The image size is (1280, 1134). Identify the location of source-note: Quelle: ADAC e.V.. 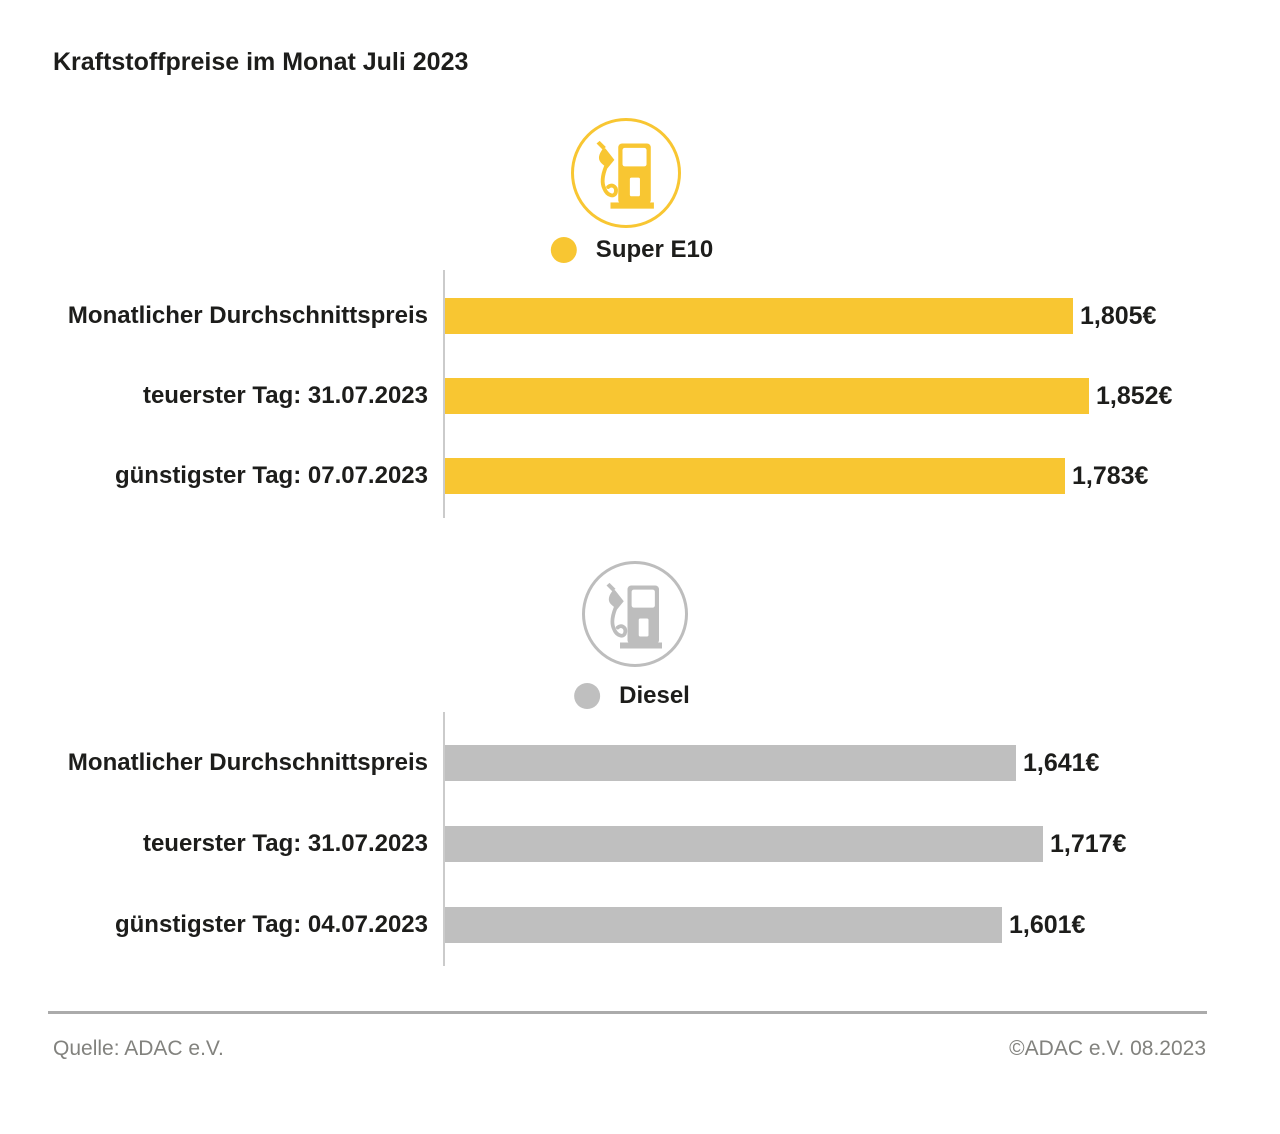
(138, 1048).